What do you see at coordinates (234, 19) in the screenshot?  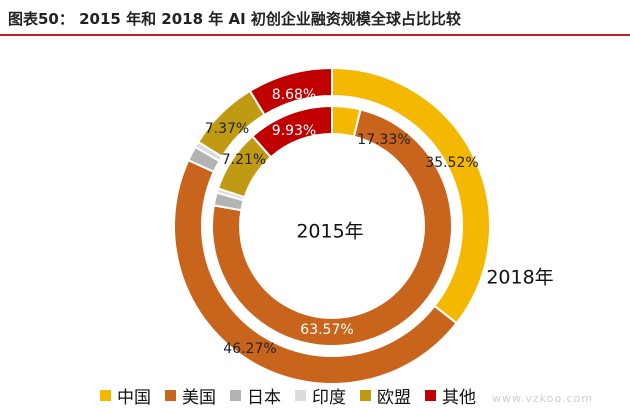 I see `figure-title: 图表50： 2015 年和 2018 年 AI 初创企业融资规模全球占比比较` at bounding box center [234, 19].